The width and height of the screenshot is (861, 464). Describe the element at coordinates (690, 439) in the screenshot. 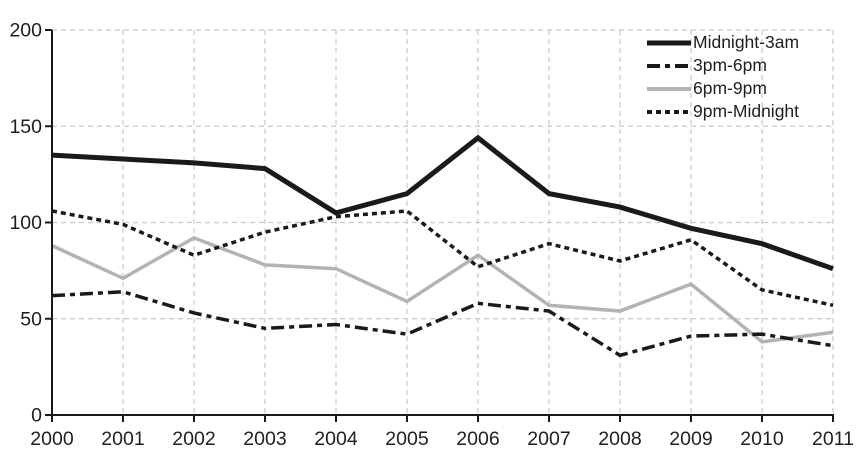

I see `x-tick-label: 2009` at that location.